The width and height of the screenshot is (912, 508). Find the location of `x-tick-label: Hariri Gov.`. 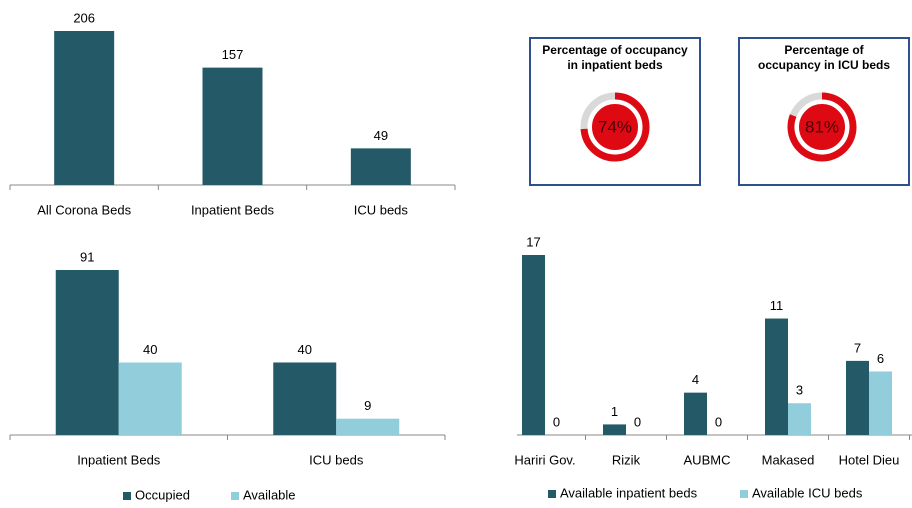

x-tick-label: Hariri Gov. is located at coordinates (544, 459).